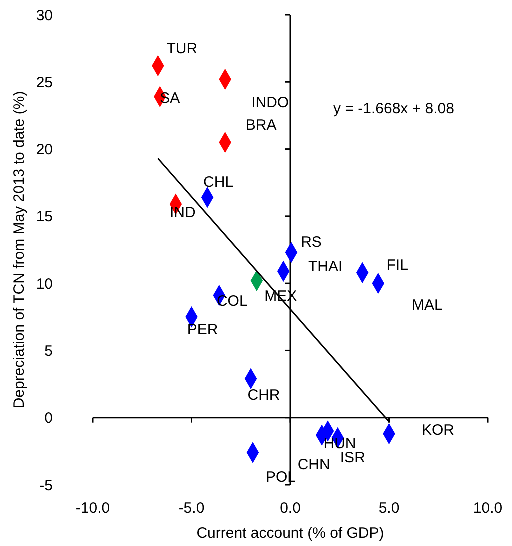 This screenshot has width=512, height=546. Describe the element at coordinates (191, 508) in the screenshot. I see `x-tick-label: -5.0` at that location.